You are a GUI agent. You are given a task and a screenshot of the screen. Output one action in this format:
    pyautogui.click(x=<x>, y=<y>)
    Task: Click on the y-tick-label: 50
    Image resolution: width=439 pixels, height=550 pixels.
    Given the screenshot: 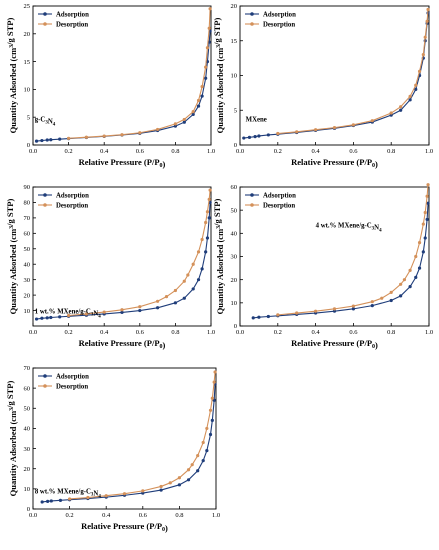 What is the action you would take?
    pyautogui.click(x=27, y=249)
    